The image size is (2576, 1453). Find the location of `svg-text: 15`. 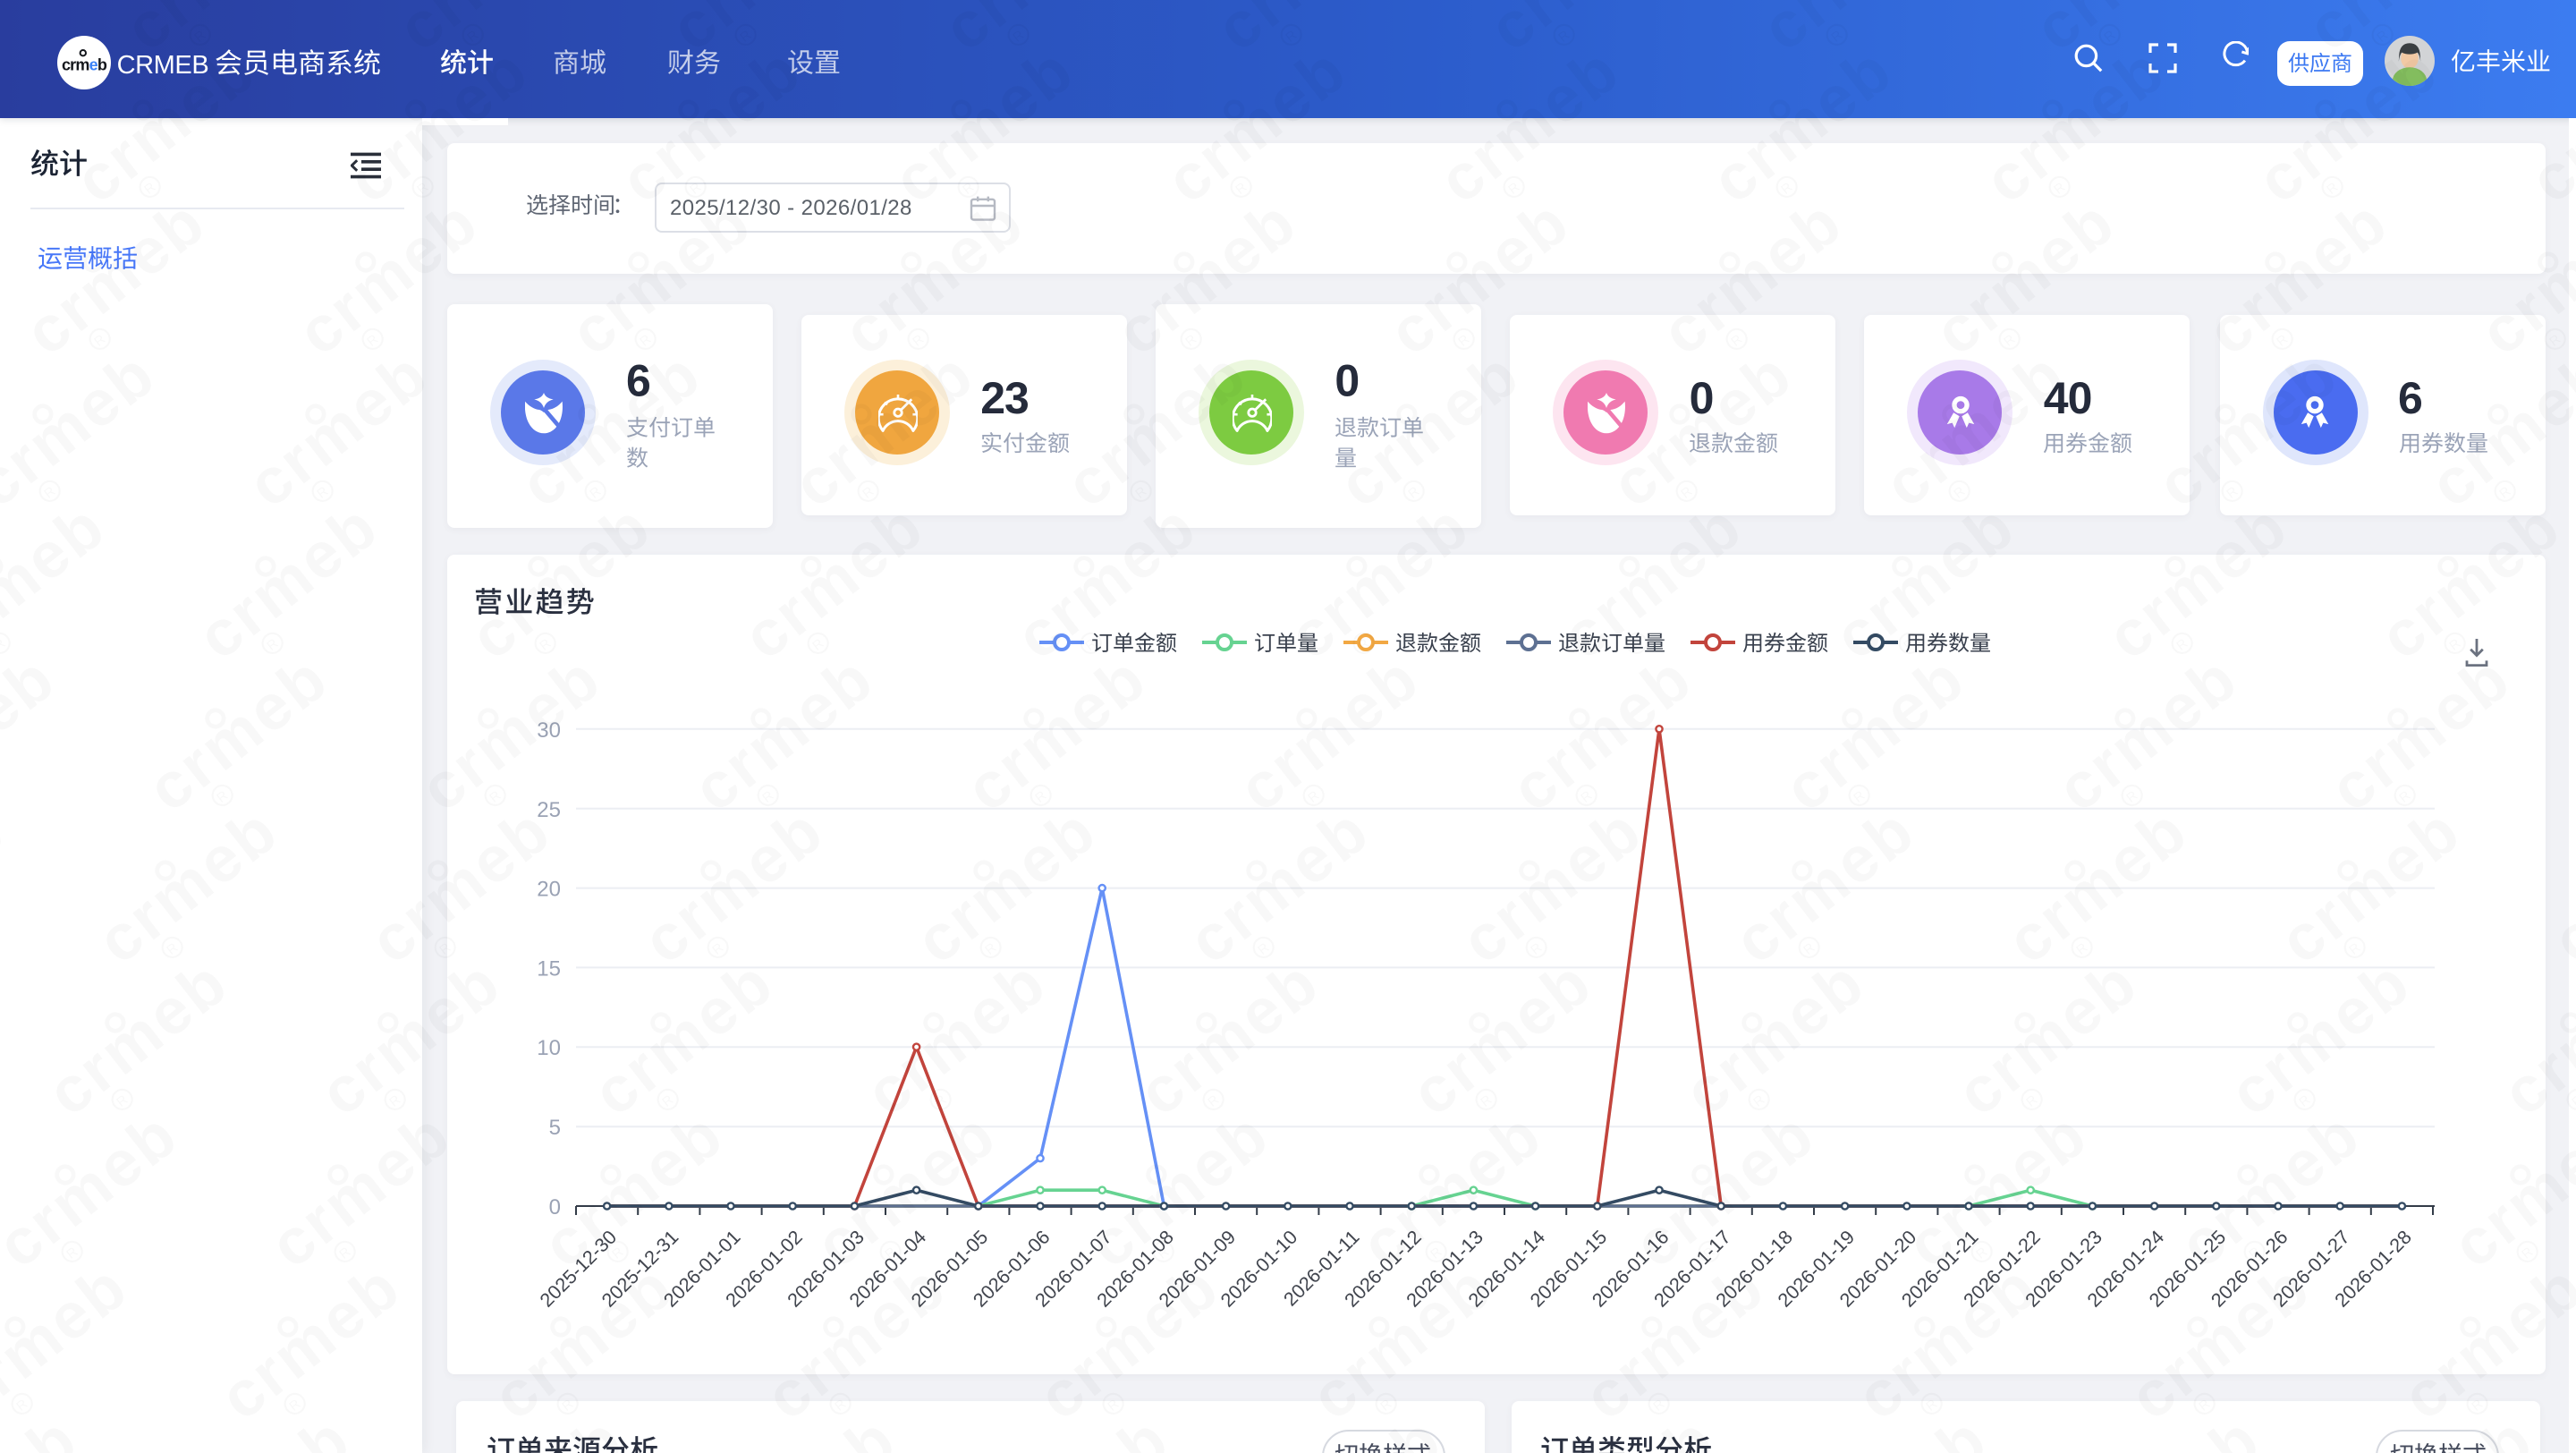

svg-text: 15 is located at coordinates (549, 968).